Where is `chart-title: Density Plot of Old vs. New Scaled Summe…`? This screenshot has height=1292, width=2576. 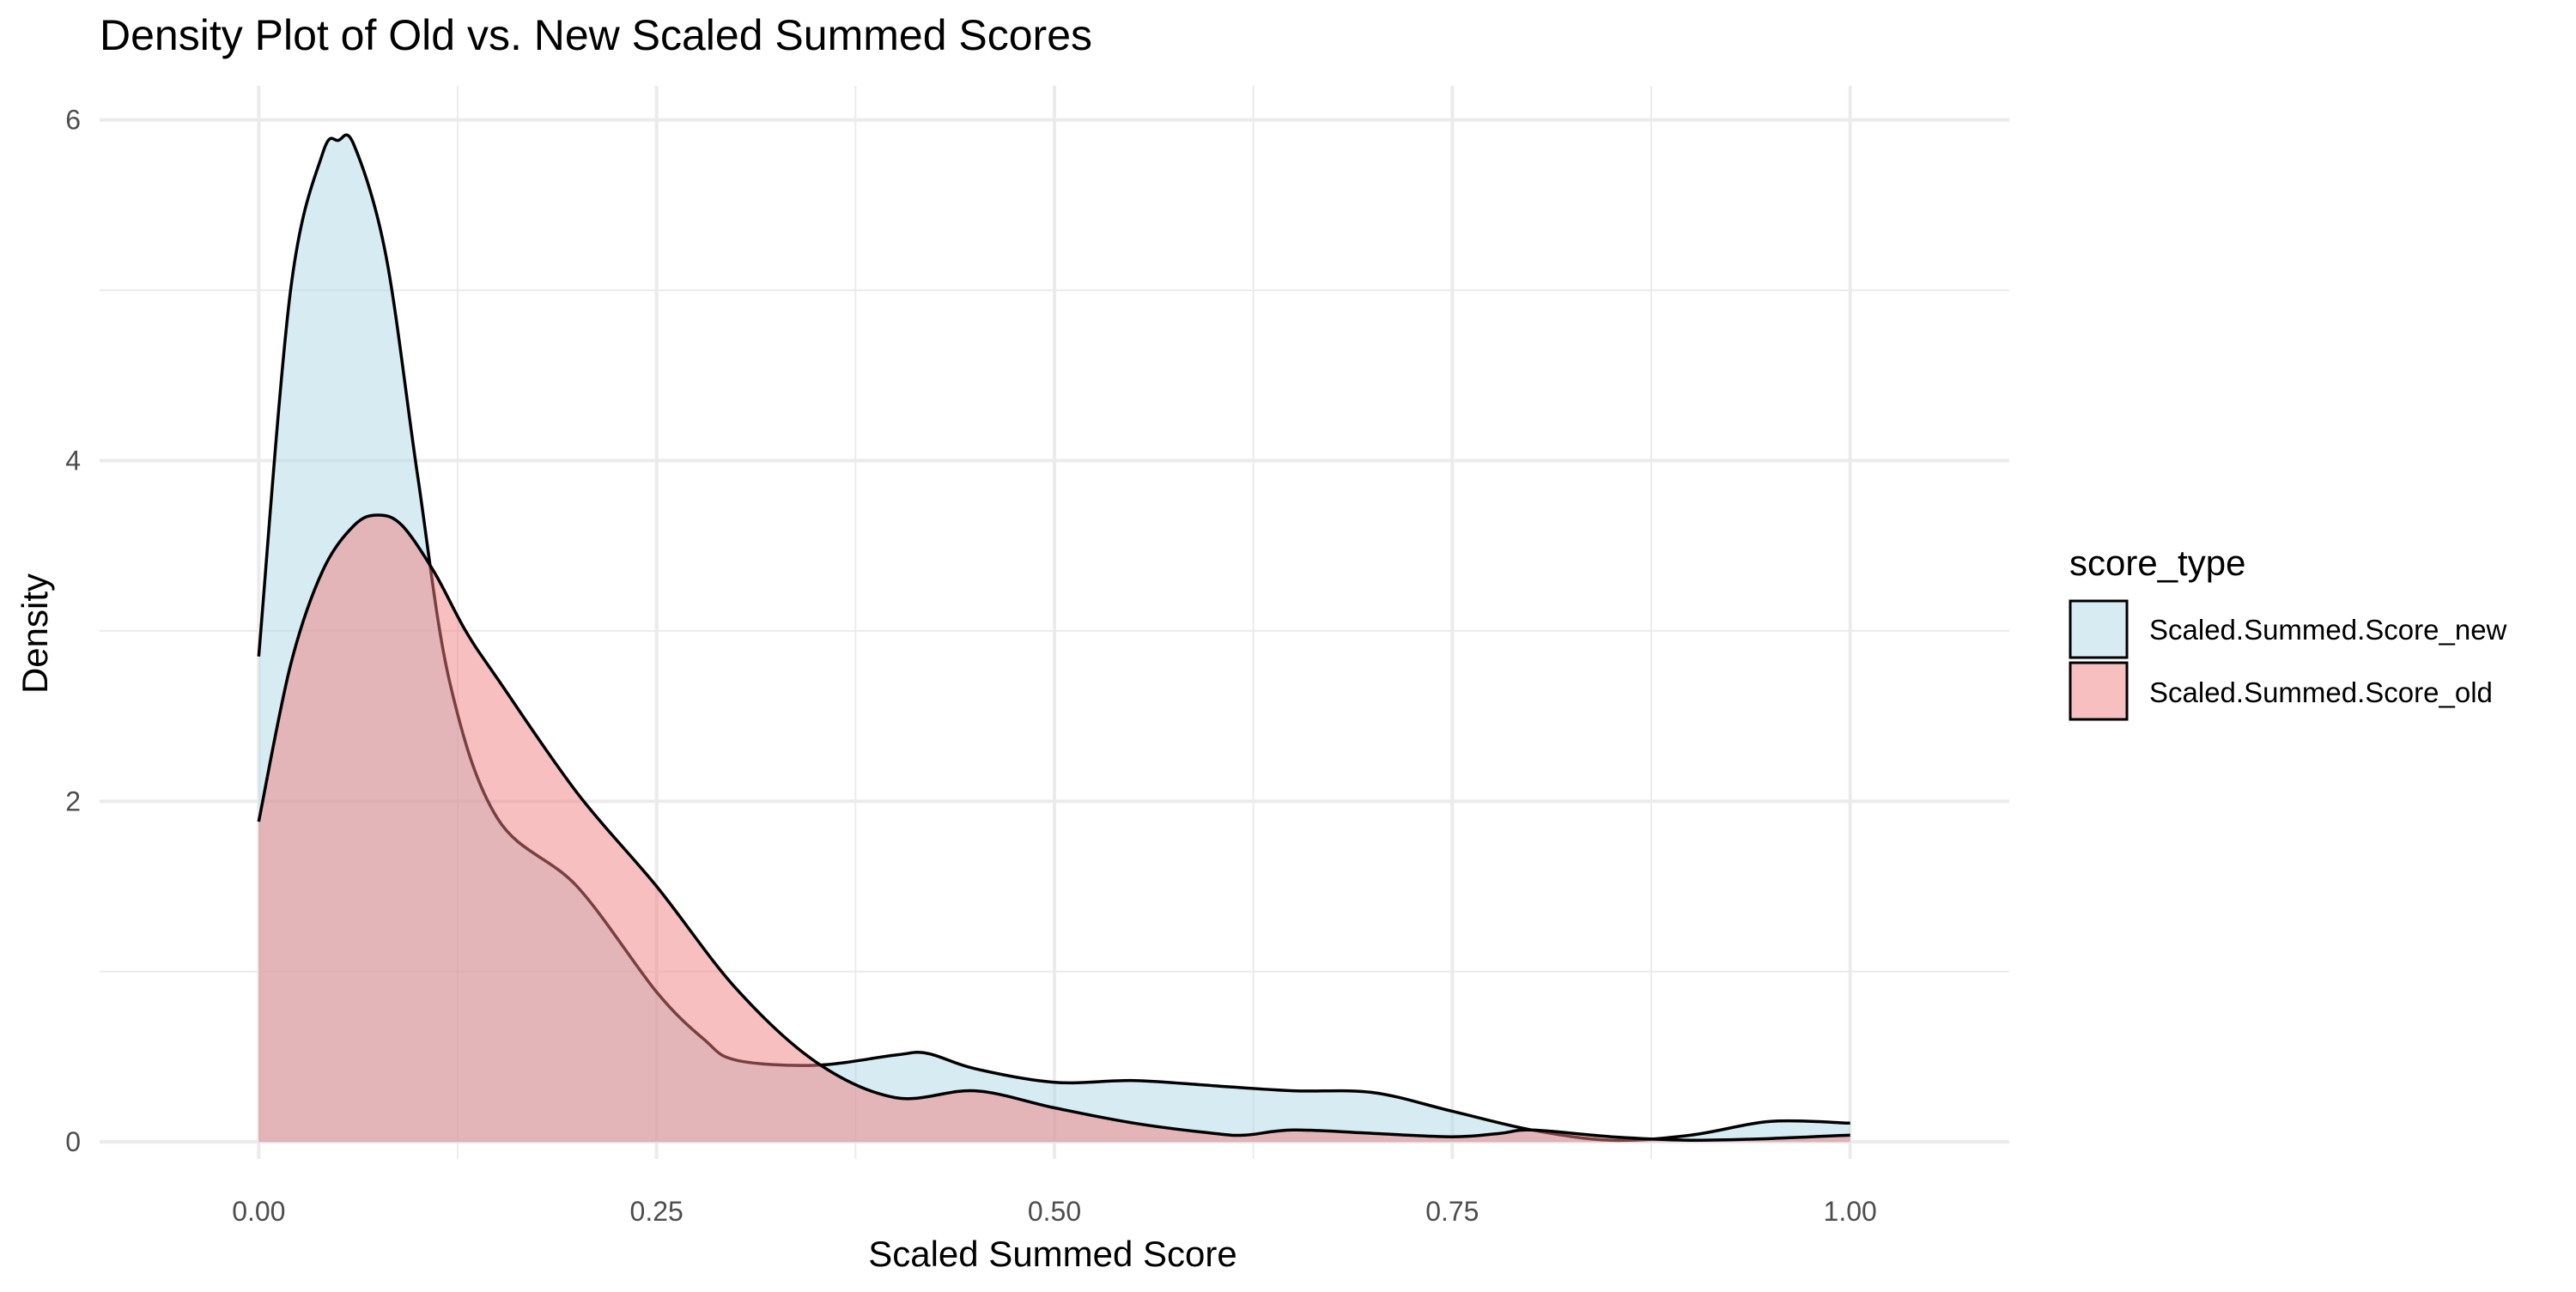 chart-title: Density Plot of Old vs. New Scaled Summe… is located at coordinates (596, 35).